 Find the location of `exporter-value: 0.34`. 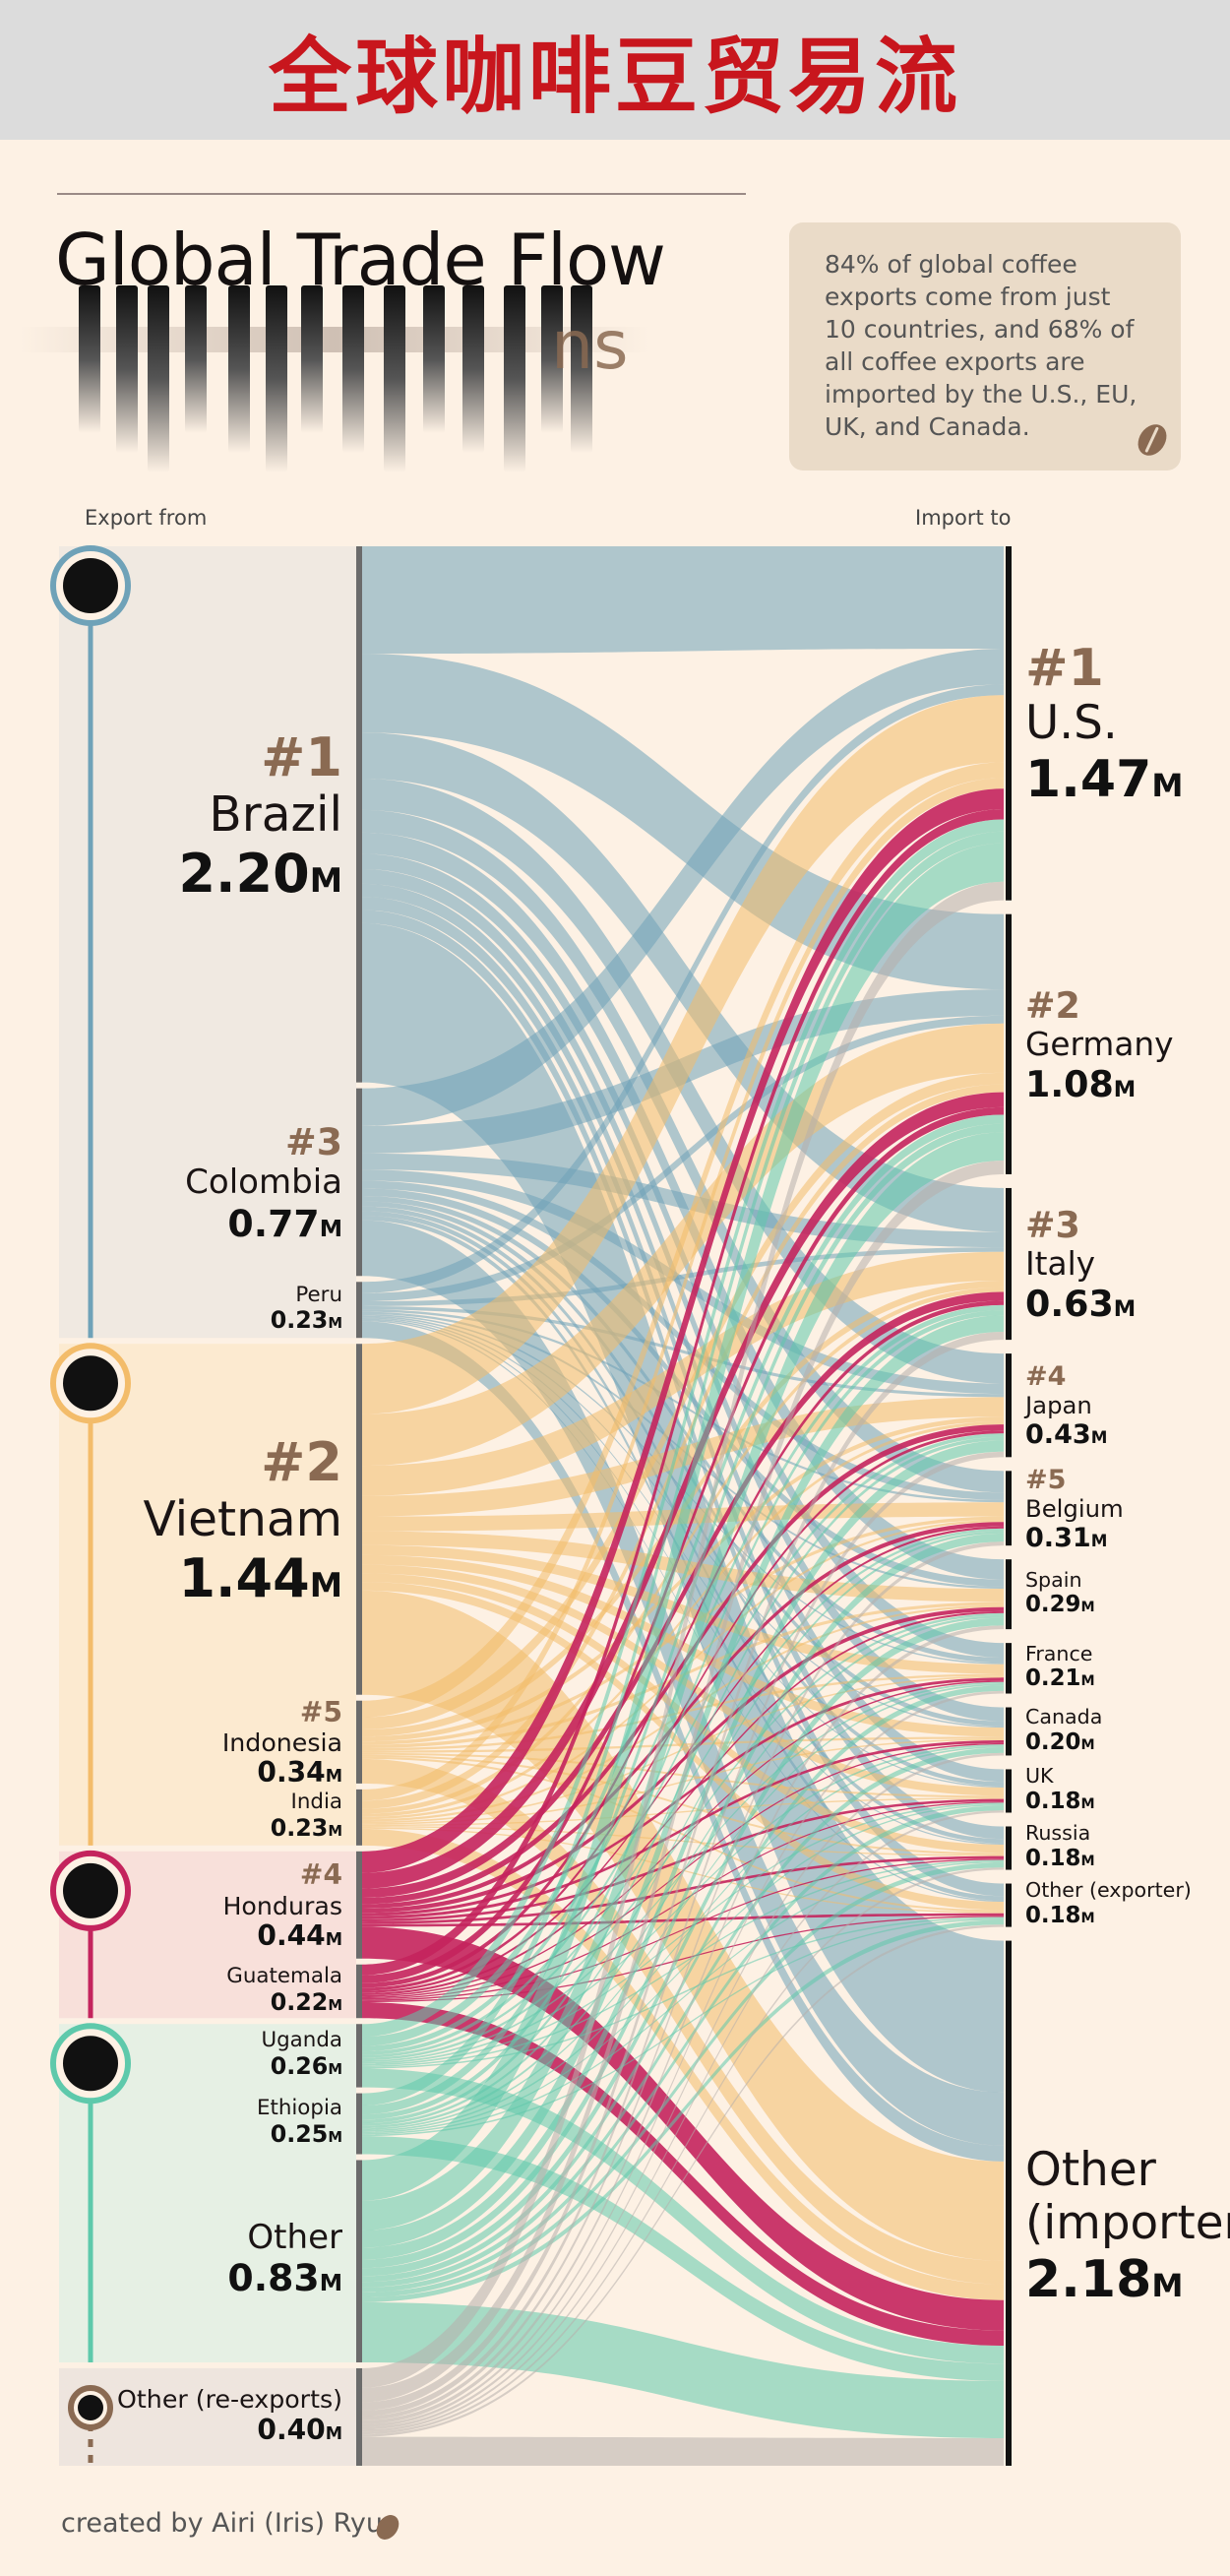

exporter-value: 0.34 is located at coordinates (291, 1773).